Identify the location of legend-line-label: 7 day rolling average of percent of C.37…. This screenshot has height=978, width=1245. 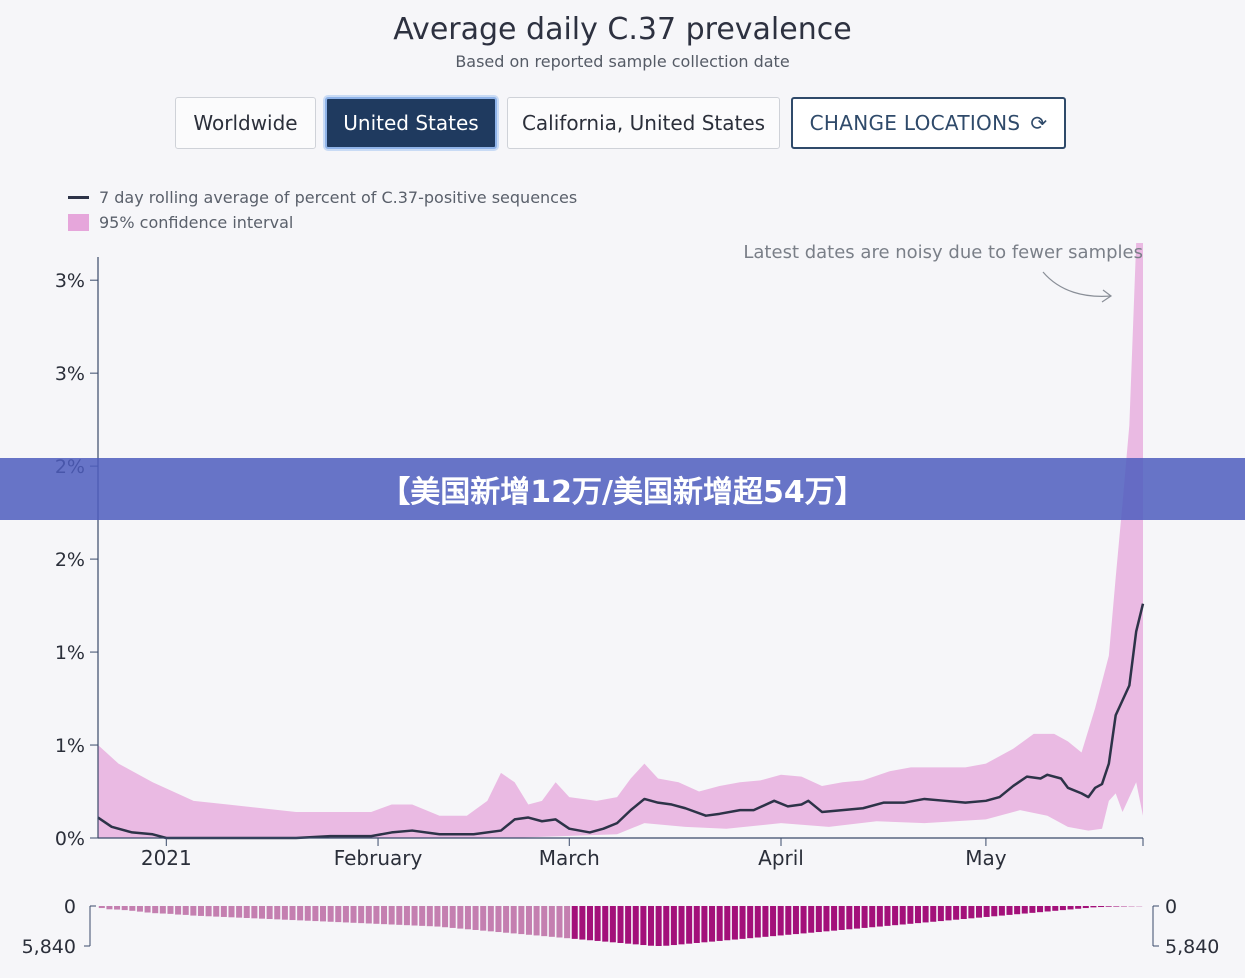
(338, 197).